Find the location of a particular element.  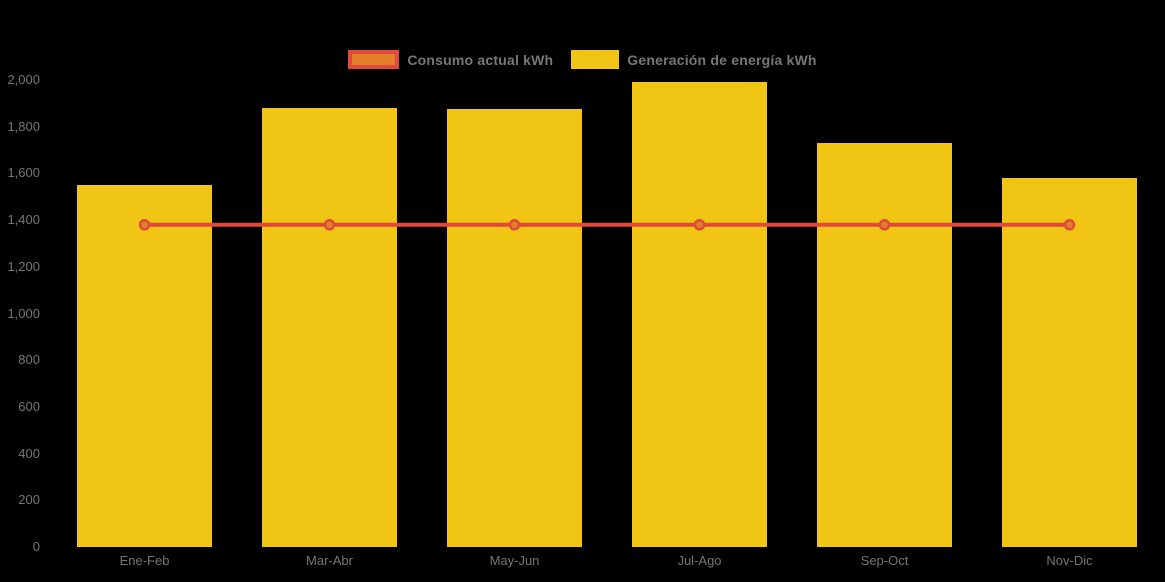

bar-sep-oct is located at coordinates (884, 345).